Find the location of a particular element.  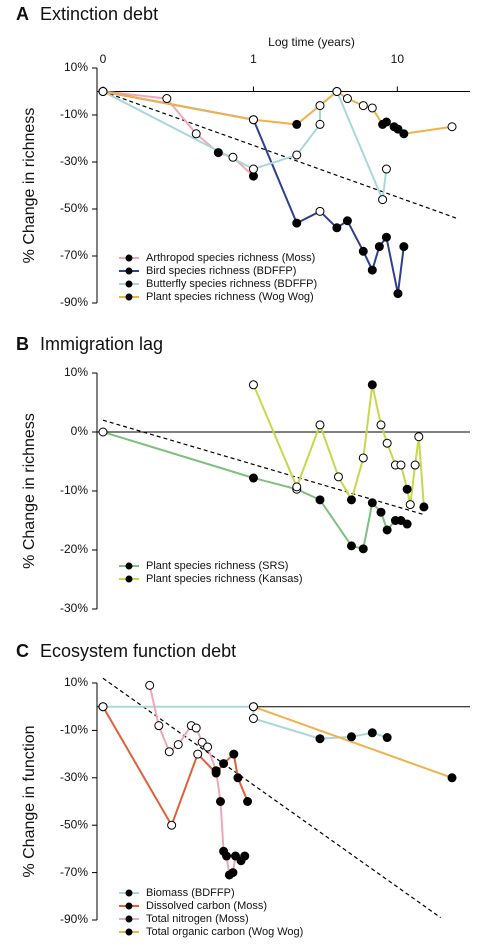

trend-line is located at coordinates (280, 154).